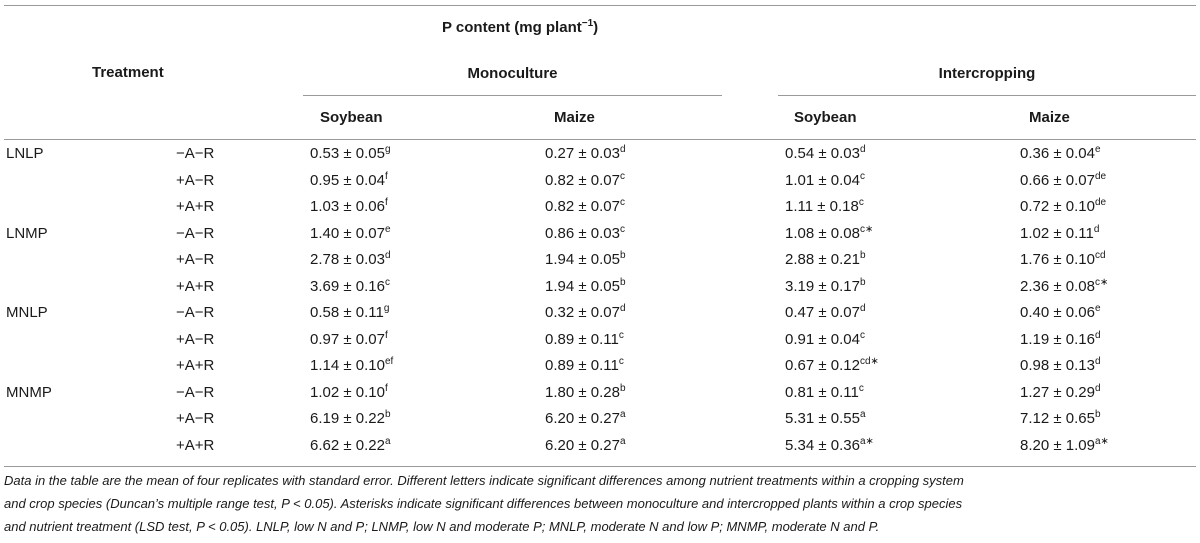 The width and height of the screenshot is (1200, 543). I want to click on table-cell: 0.53 ± 0.05g, so click(350, 154).